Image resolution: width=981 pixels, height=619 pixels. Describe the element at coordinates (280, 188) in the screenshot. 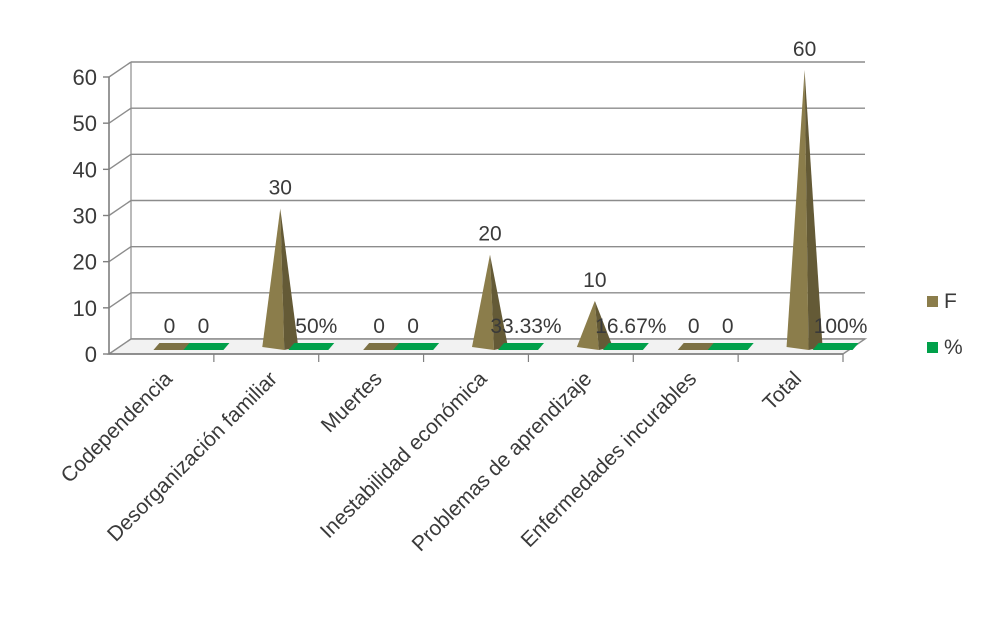

I see `data-label-f: 30` at that location.